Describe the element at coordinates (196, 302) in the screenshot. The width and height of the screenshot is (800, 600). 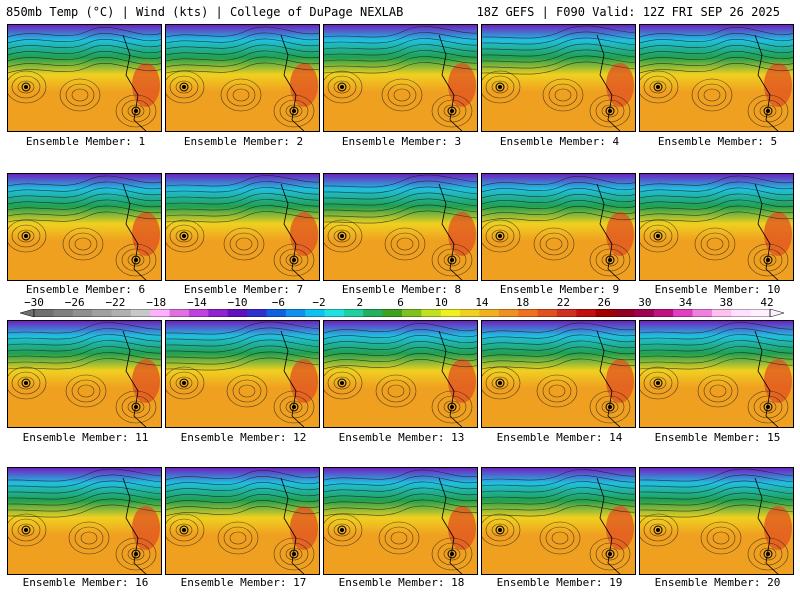
I see `colorbar-tick-label: −14` at that location.